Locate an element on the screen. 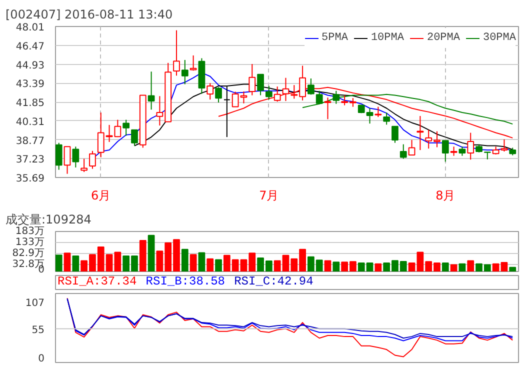 The height and width of the screenshot is (365, 520). y-tick-label: 48.01 is located at coordinates (30, 28).